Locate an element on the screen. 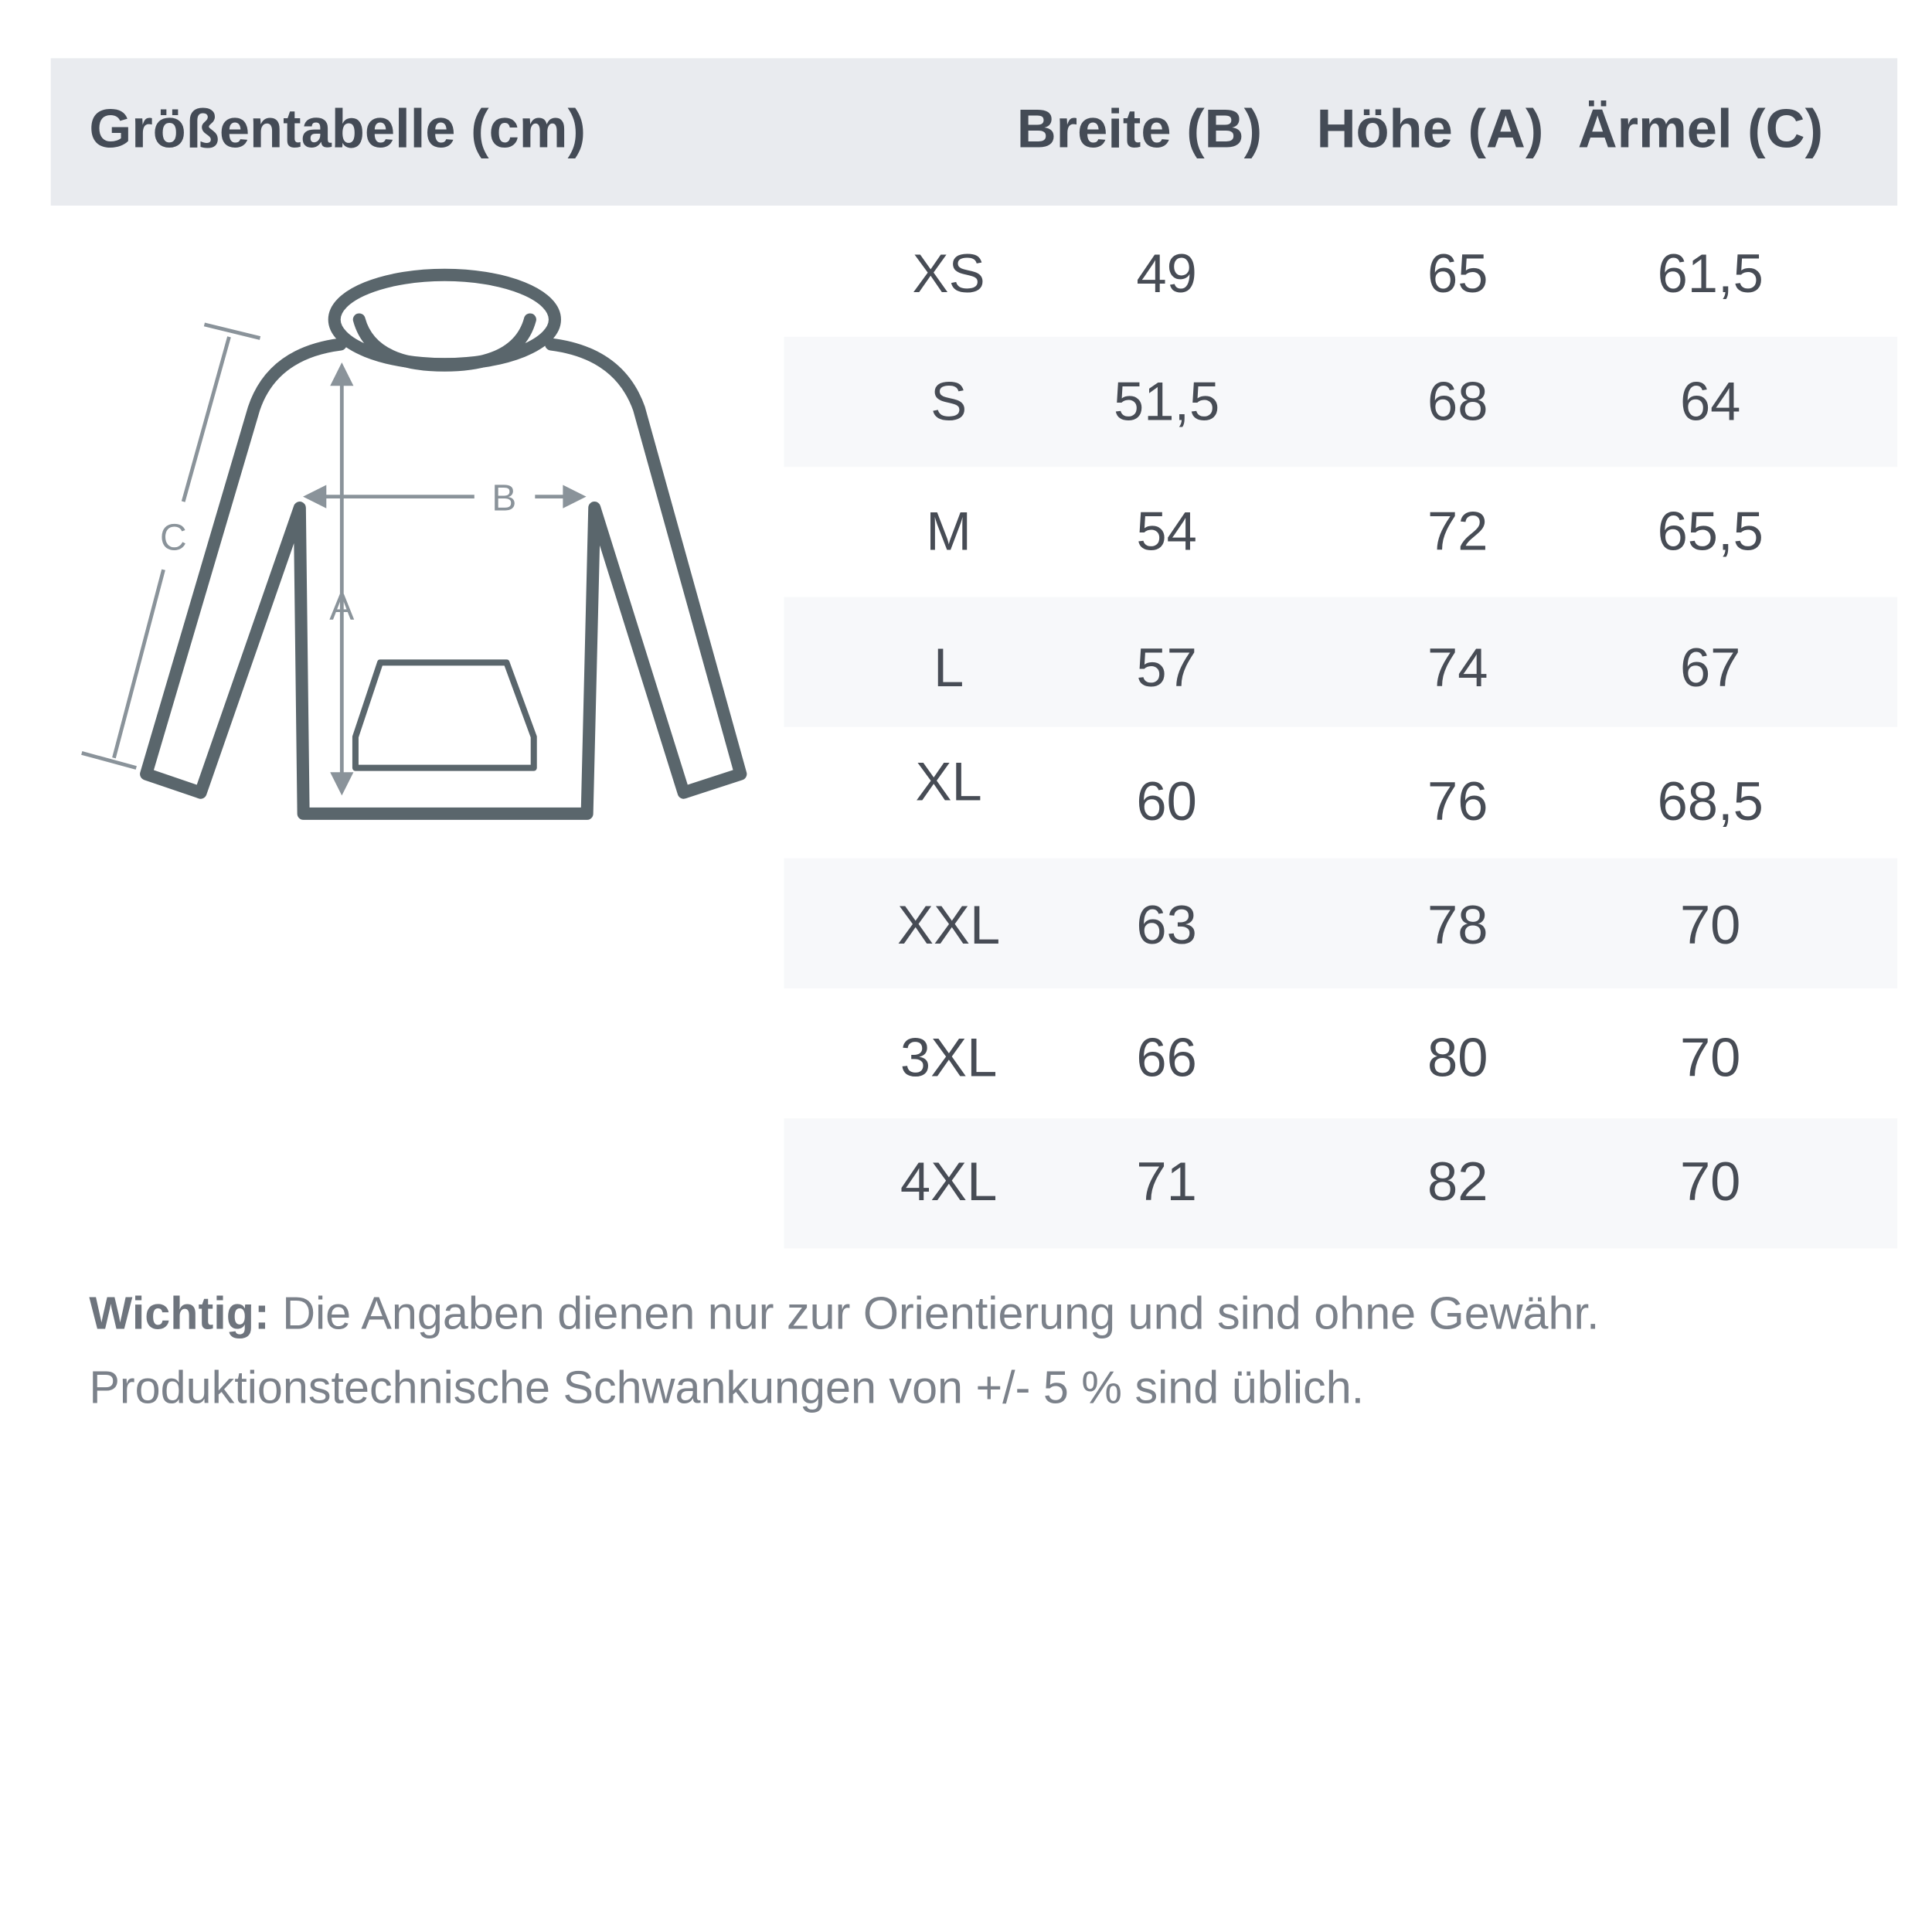 Image resolution: width=1932 pixels, height=1932 pixels. label-c: C is located at coordinates (174, 538).